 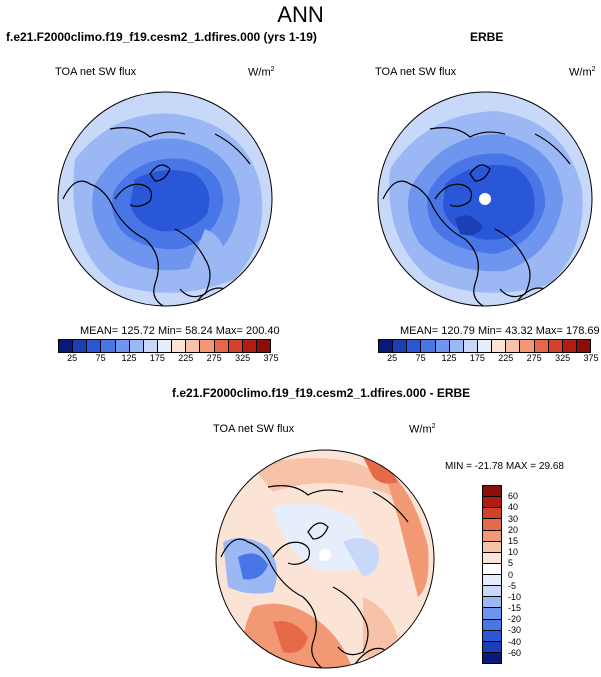 I want to click on diff-colorbar-swatches, so click(x=492, y=574).